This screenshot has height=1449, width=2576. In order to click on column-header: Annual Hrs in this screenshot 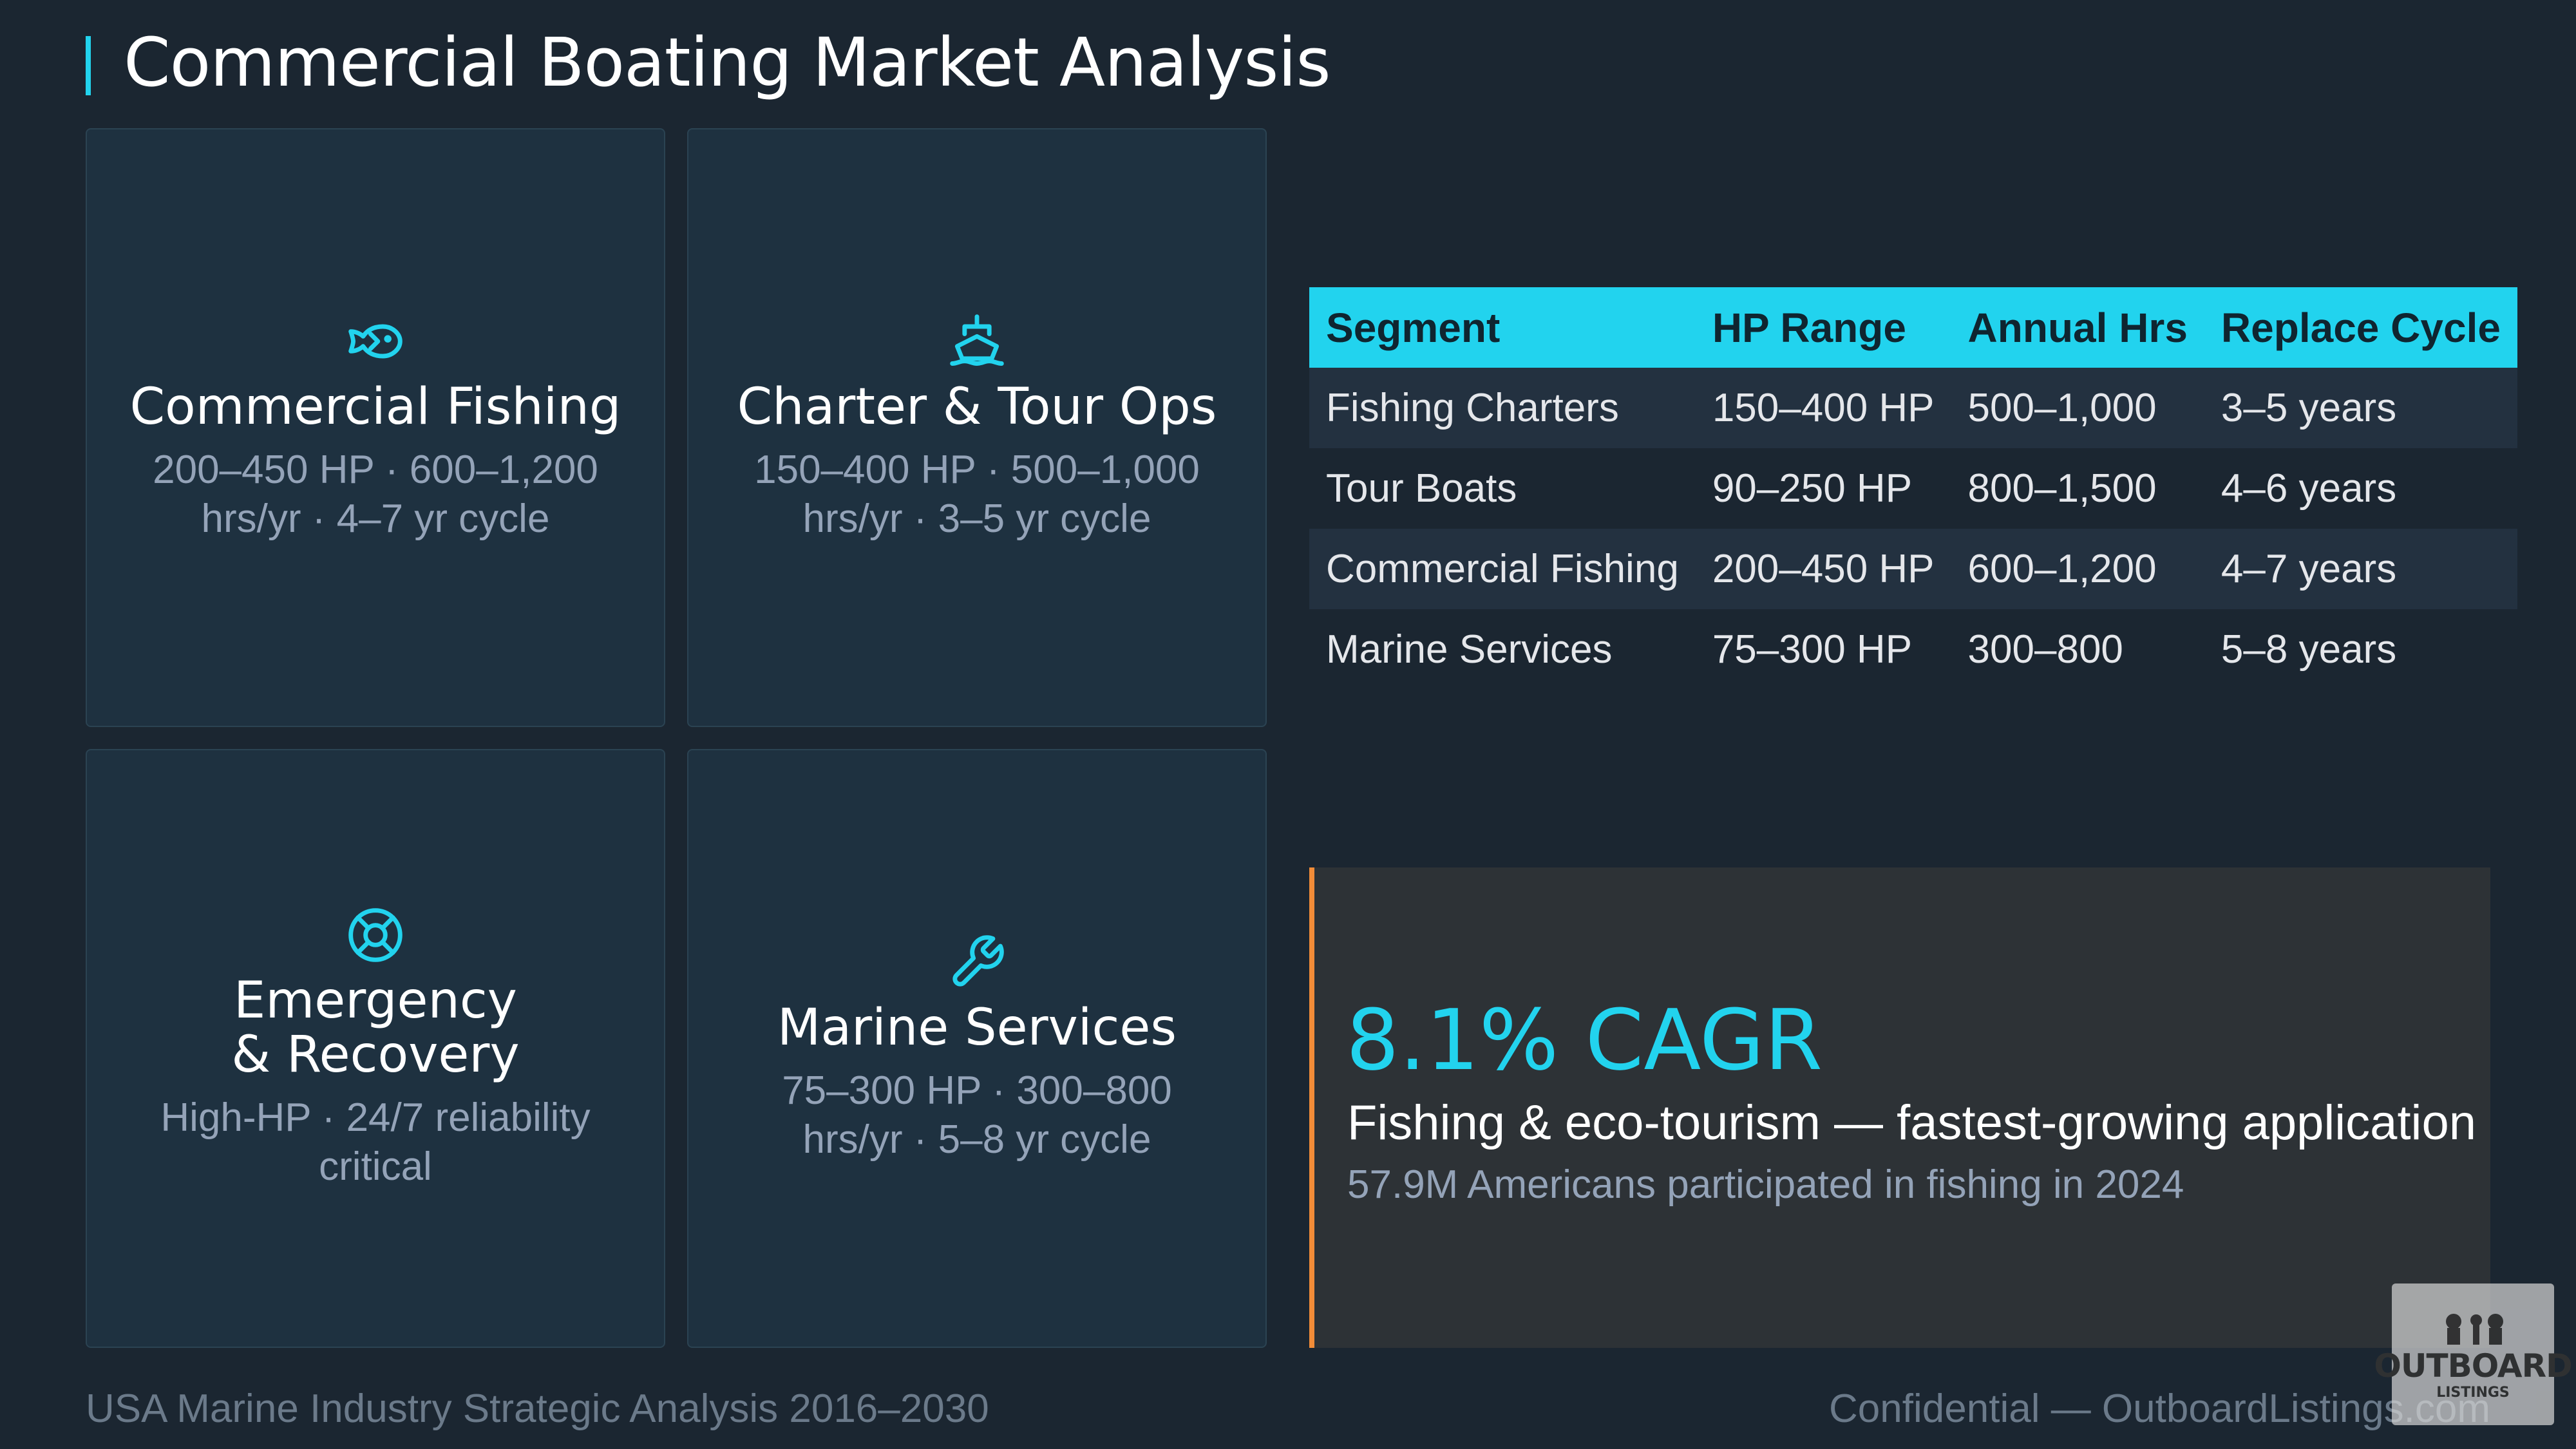, I will do `click(2077, 327)`.